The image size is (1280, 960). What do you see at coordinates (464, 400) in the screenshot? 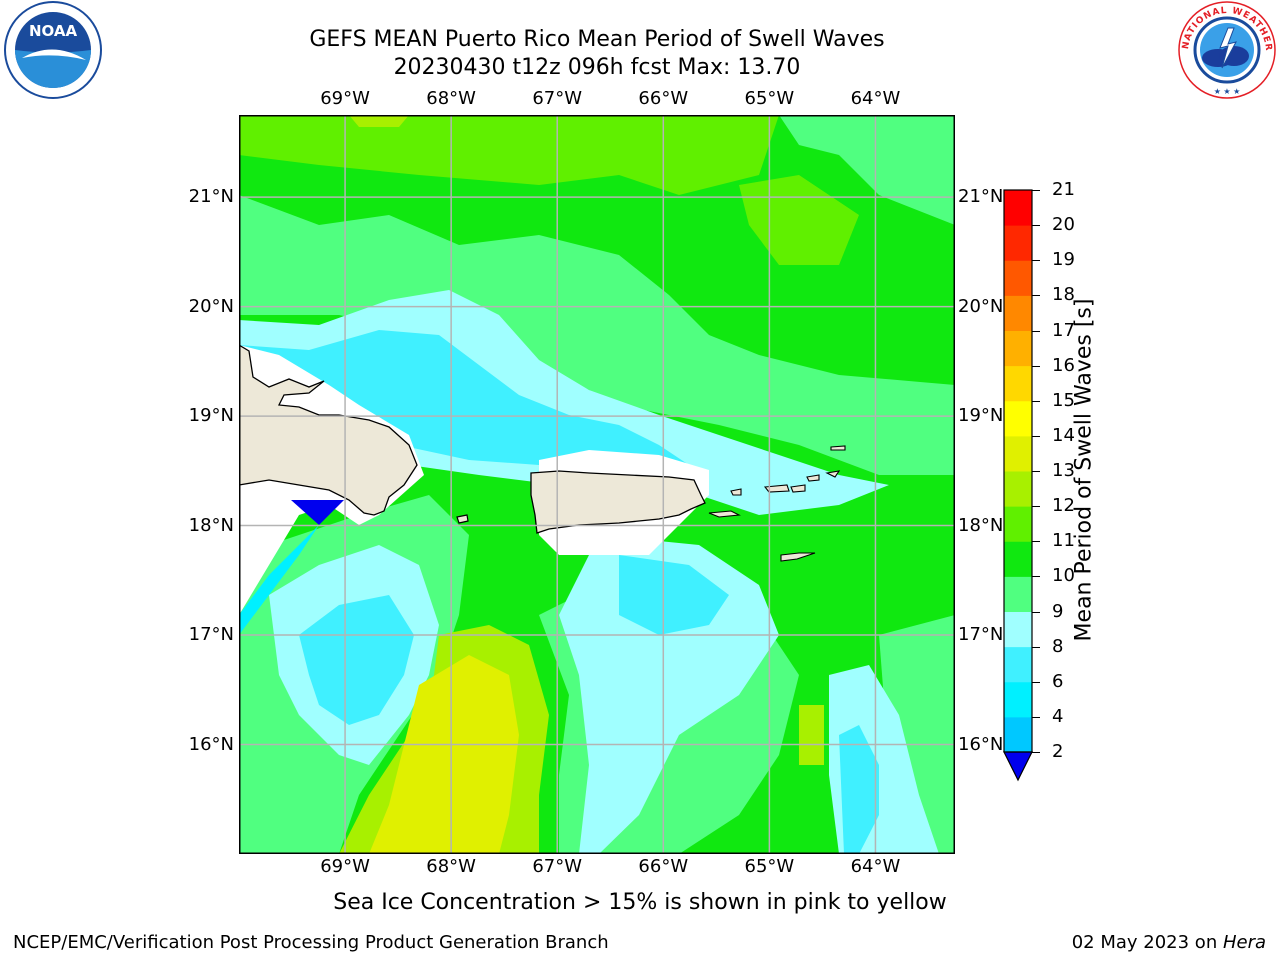
I see `field-band-6-8-c` at bounding box center [464, 400].